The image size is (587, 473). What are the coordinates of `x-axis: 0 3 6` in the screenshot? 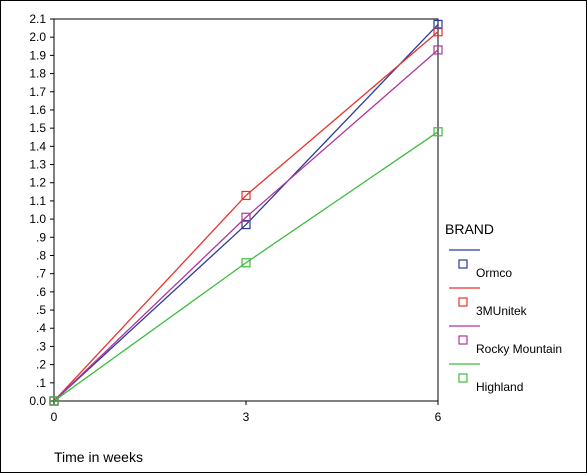 It's located at (246, 412).